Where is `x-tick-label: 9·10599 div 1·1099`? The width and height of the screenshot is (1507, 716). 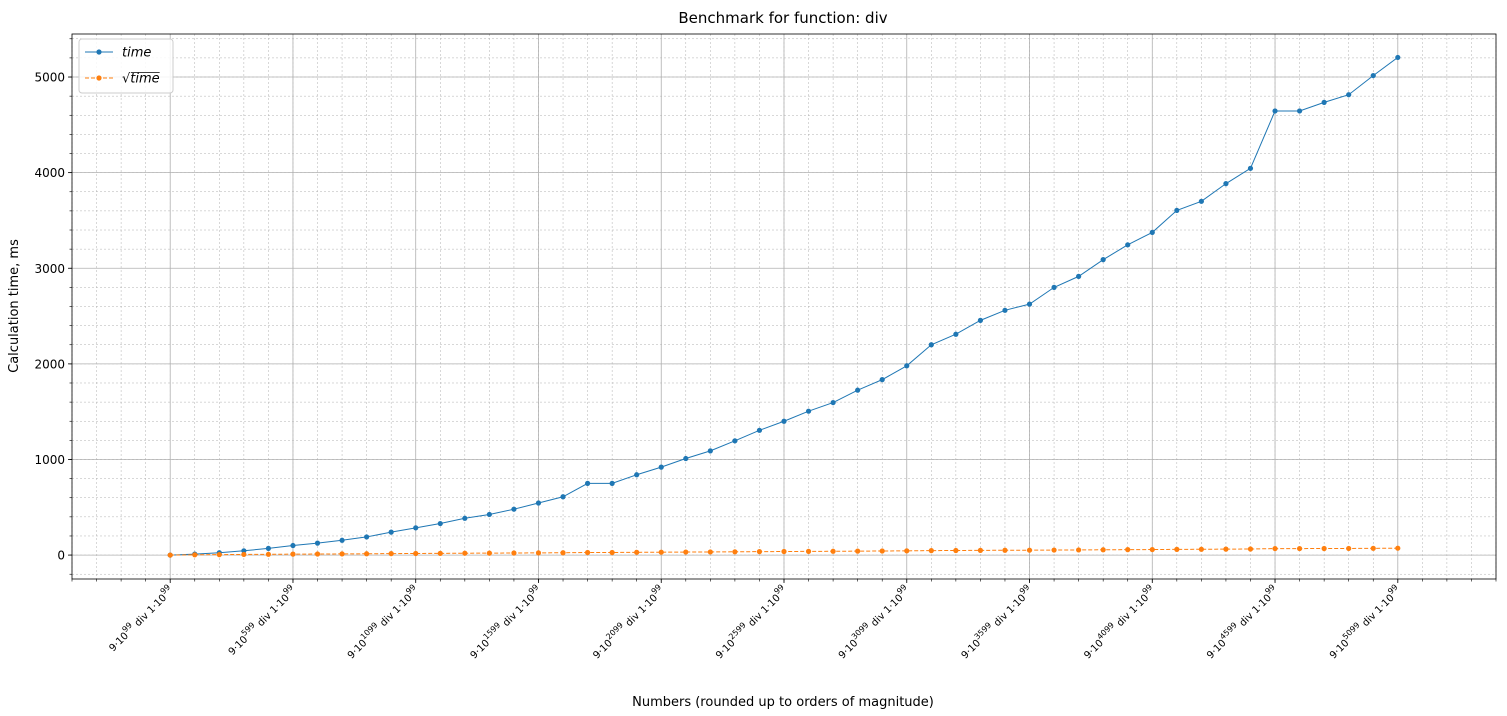
x-tick-label: 9·10599 div 1·1099 is located at coordinates (261, 620).